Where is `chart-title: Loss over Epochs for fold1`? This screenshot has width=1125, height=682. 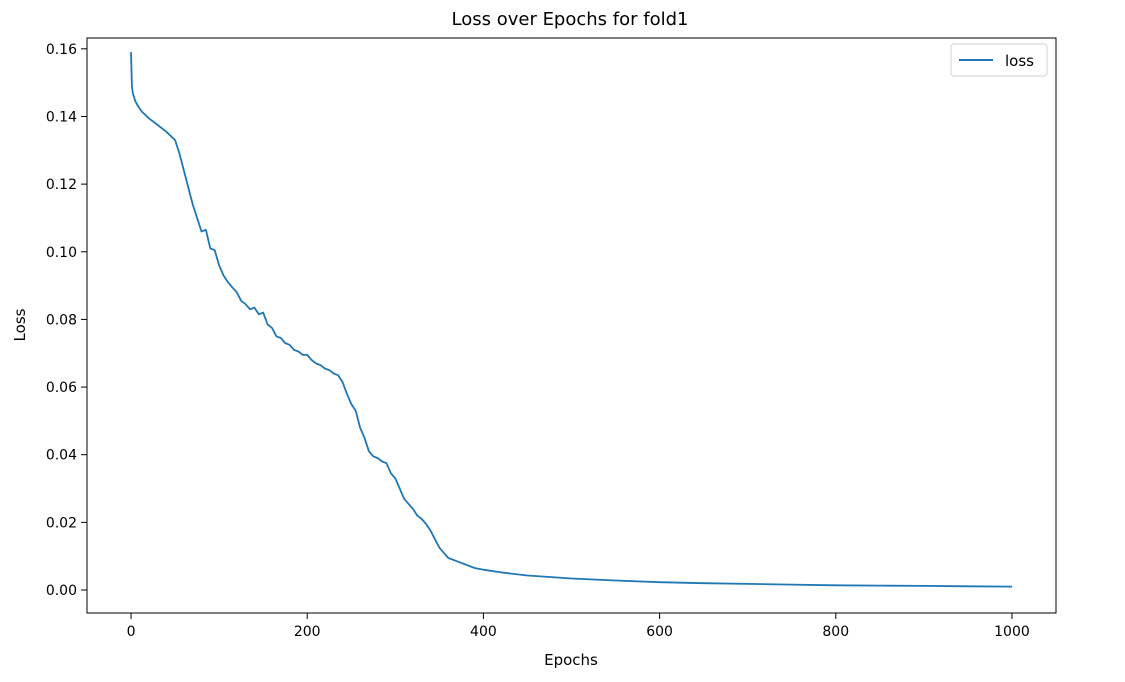
chart-title: Loss over Epochs for fold1 is located at coordinates (570, 19).